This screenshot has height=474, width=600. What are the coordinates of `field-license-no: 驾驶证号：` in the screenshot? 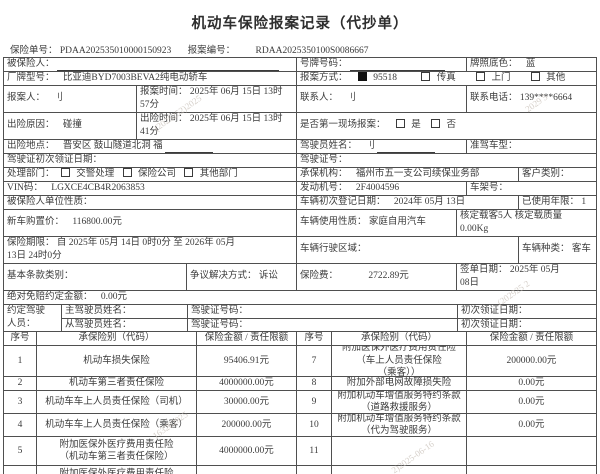 It's located at (446, 160).